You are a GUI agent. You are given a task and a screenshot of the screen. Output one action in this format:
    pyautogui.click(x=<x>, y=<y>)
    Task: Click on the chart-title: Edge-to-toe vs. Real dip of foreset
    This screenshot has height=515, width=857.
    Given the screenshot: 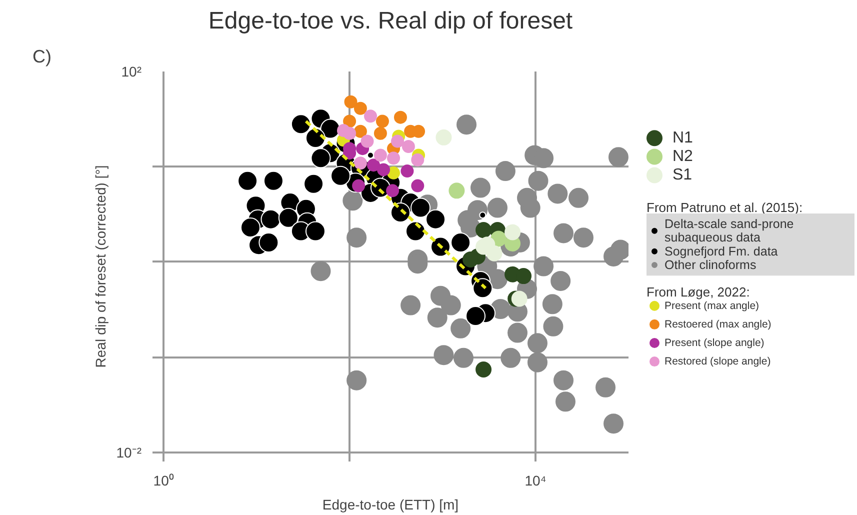 What is the action you would take?
    pyautogui.click(x=390, y=21)
    